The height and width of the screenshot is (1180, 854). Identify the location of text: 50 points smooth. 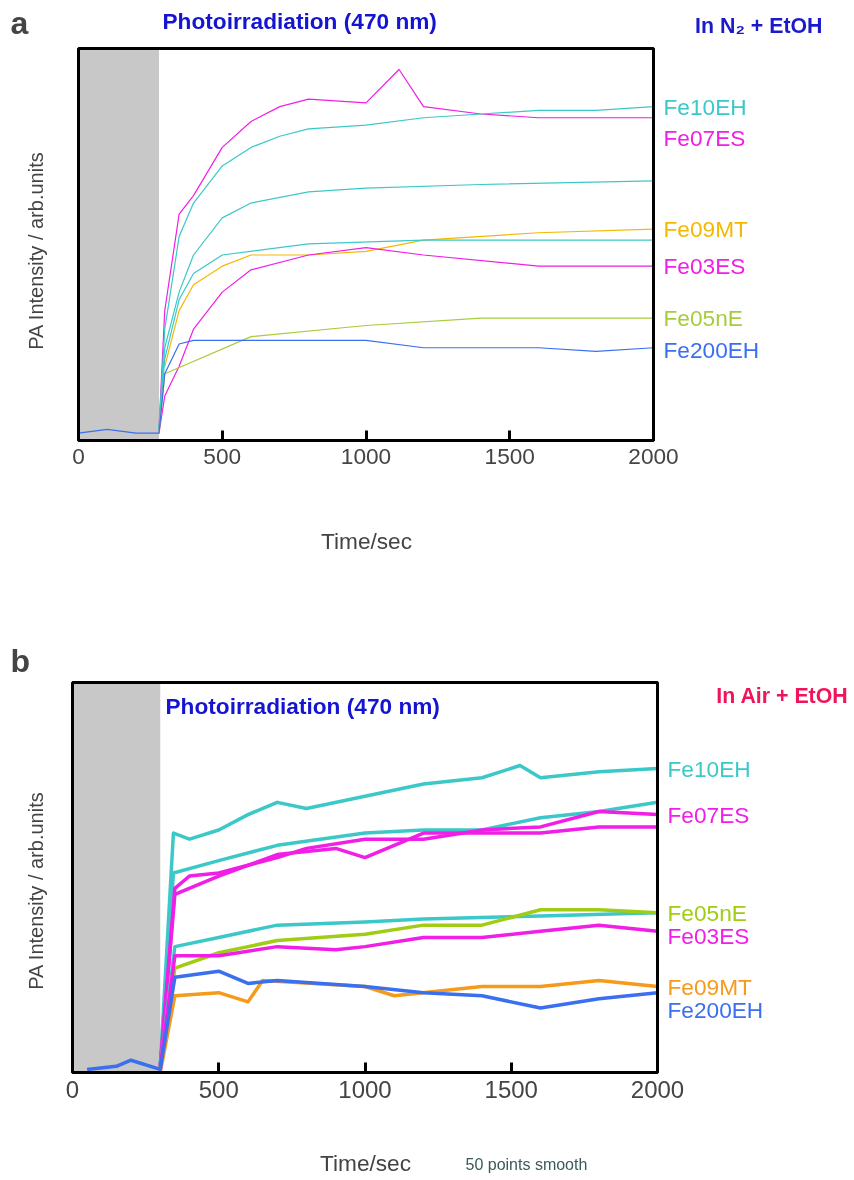
(526, 1164).